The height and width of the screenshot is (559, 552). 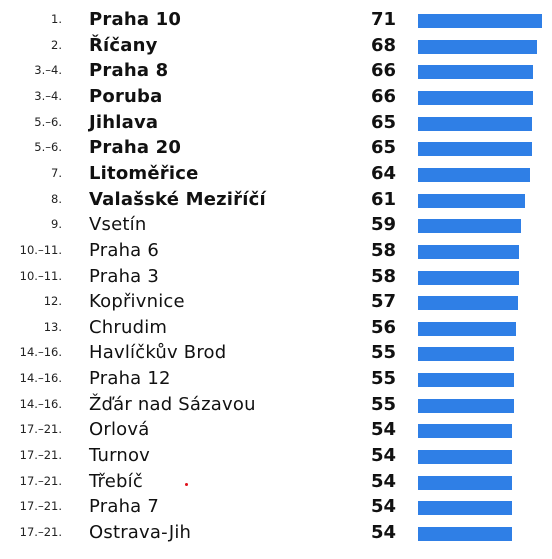 I want to click on value-label: 64, so click(x=383, y=173).